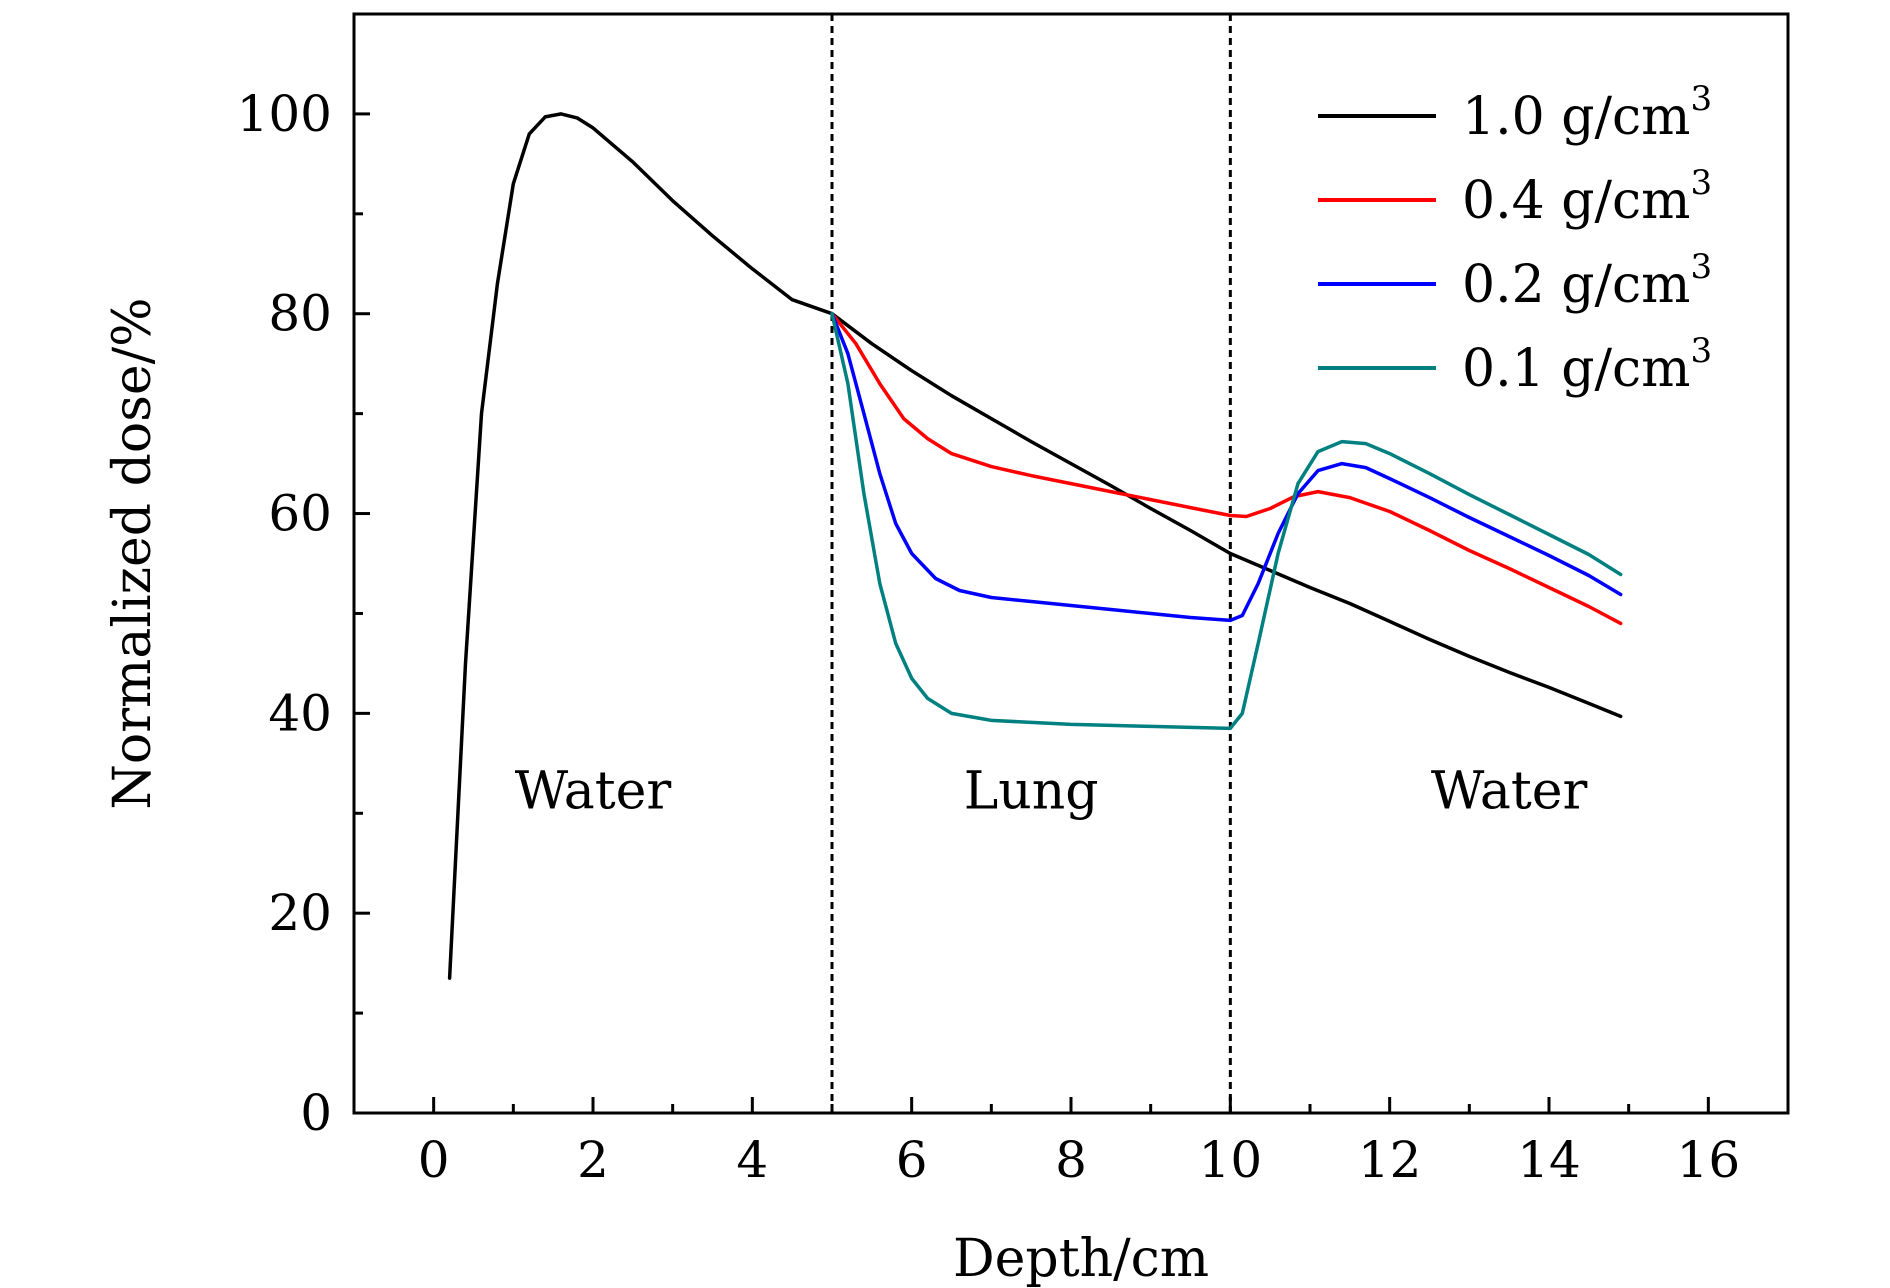 This screenshot has width=1890, height=1288. I want to click on x-axis-title: Depth/cm, so click(1081, 1258).